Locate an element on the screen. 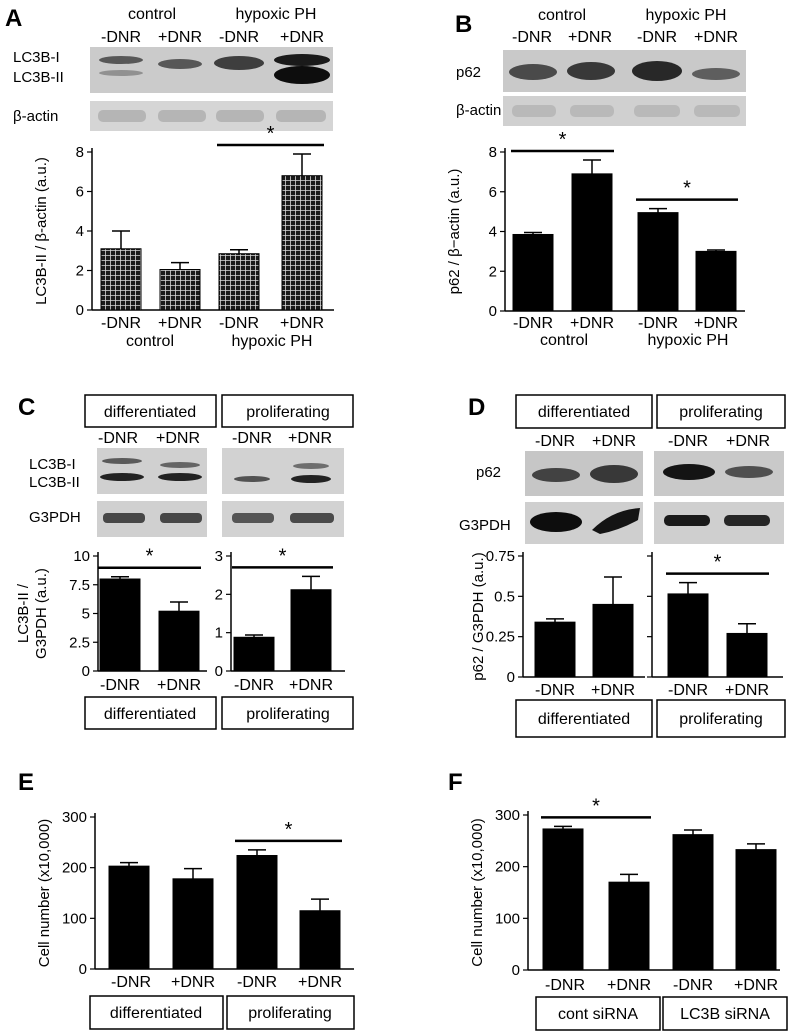 The image size is (794, 1032). panel-letter-f: F is located at coordinates (455, 782).